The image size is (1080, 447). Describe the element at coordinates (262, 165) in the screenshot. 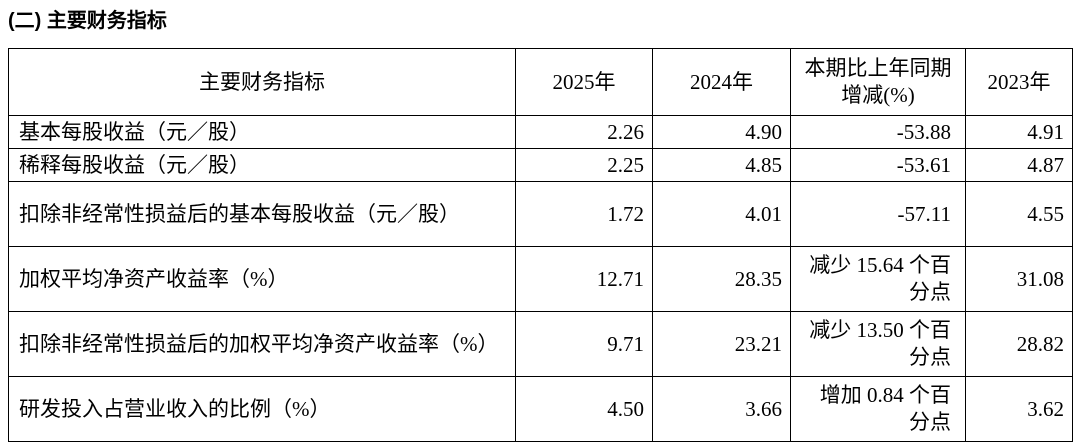

I see `row-label: 稀释每股收益（元／股）` at that location.